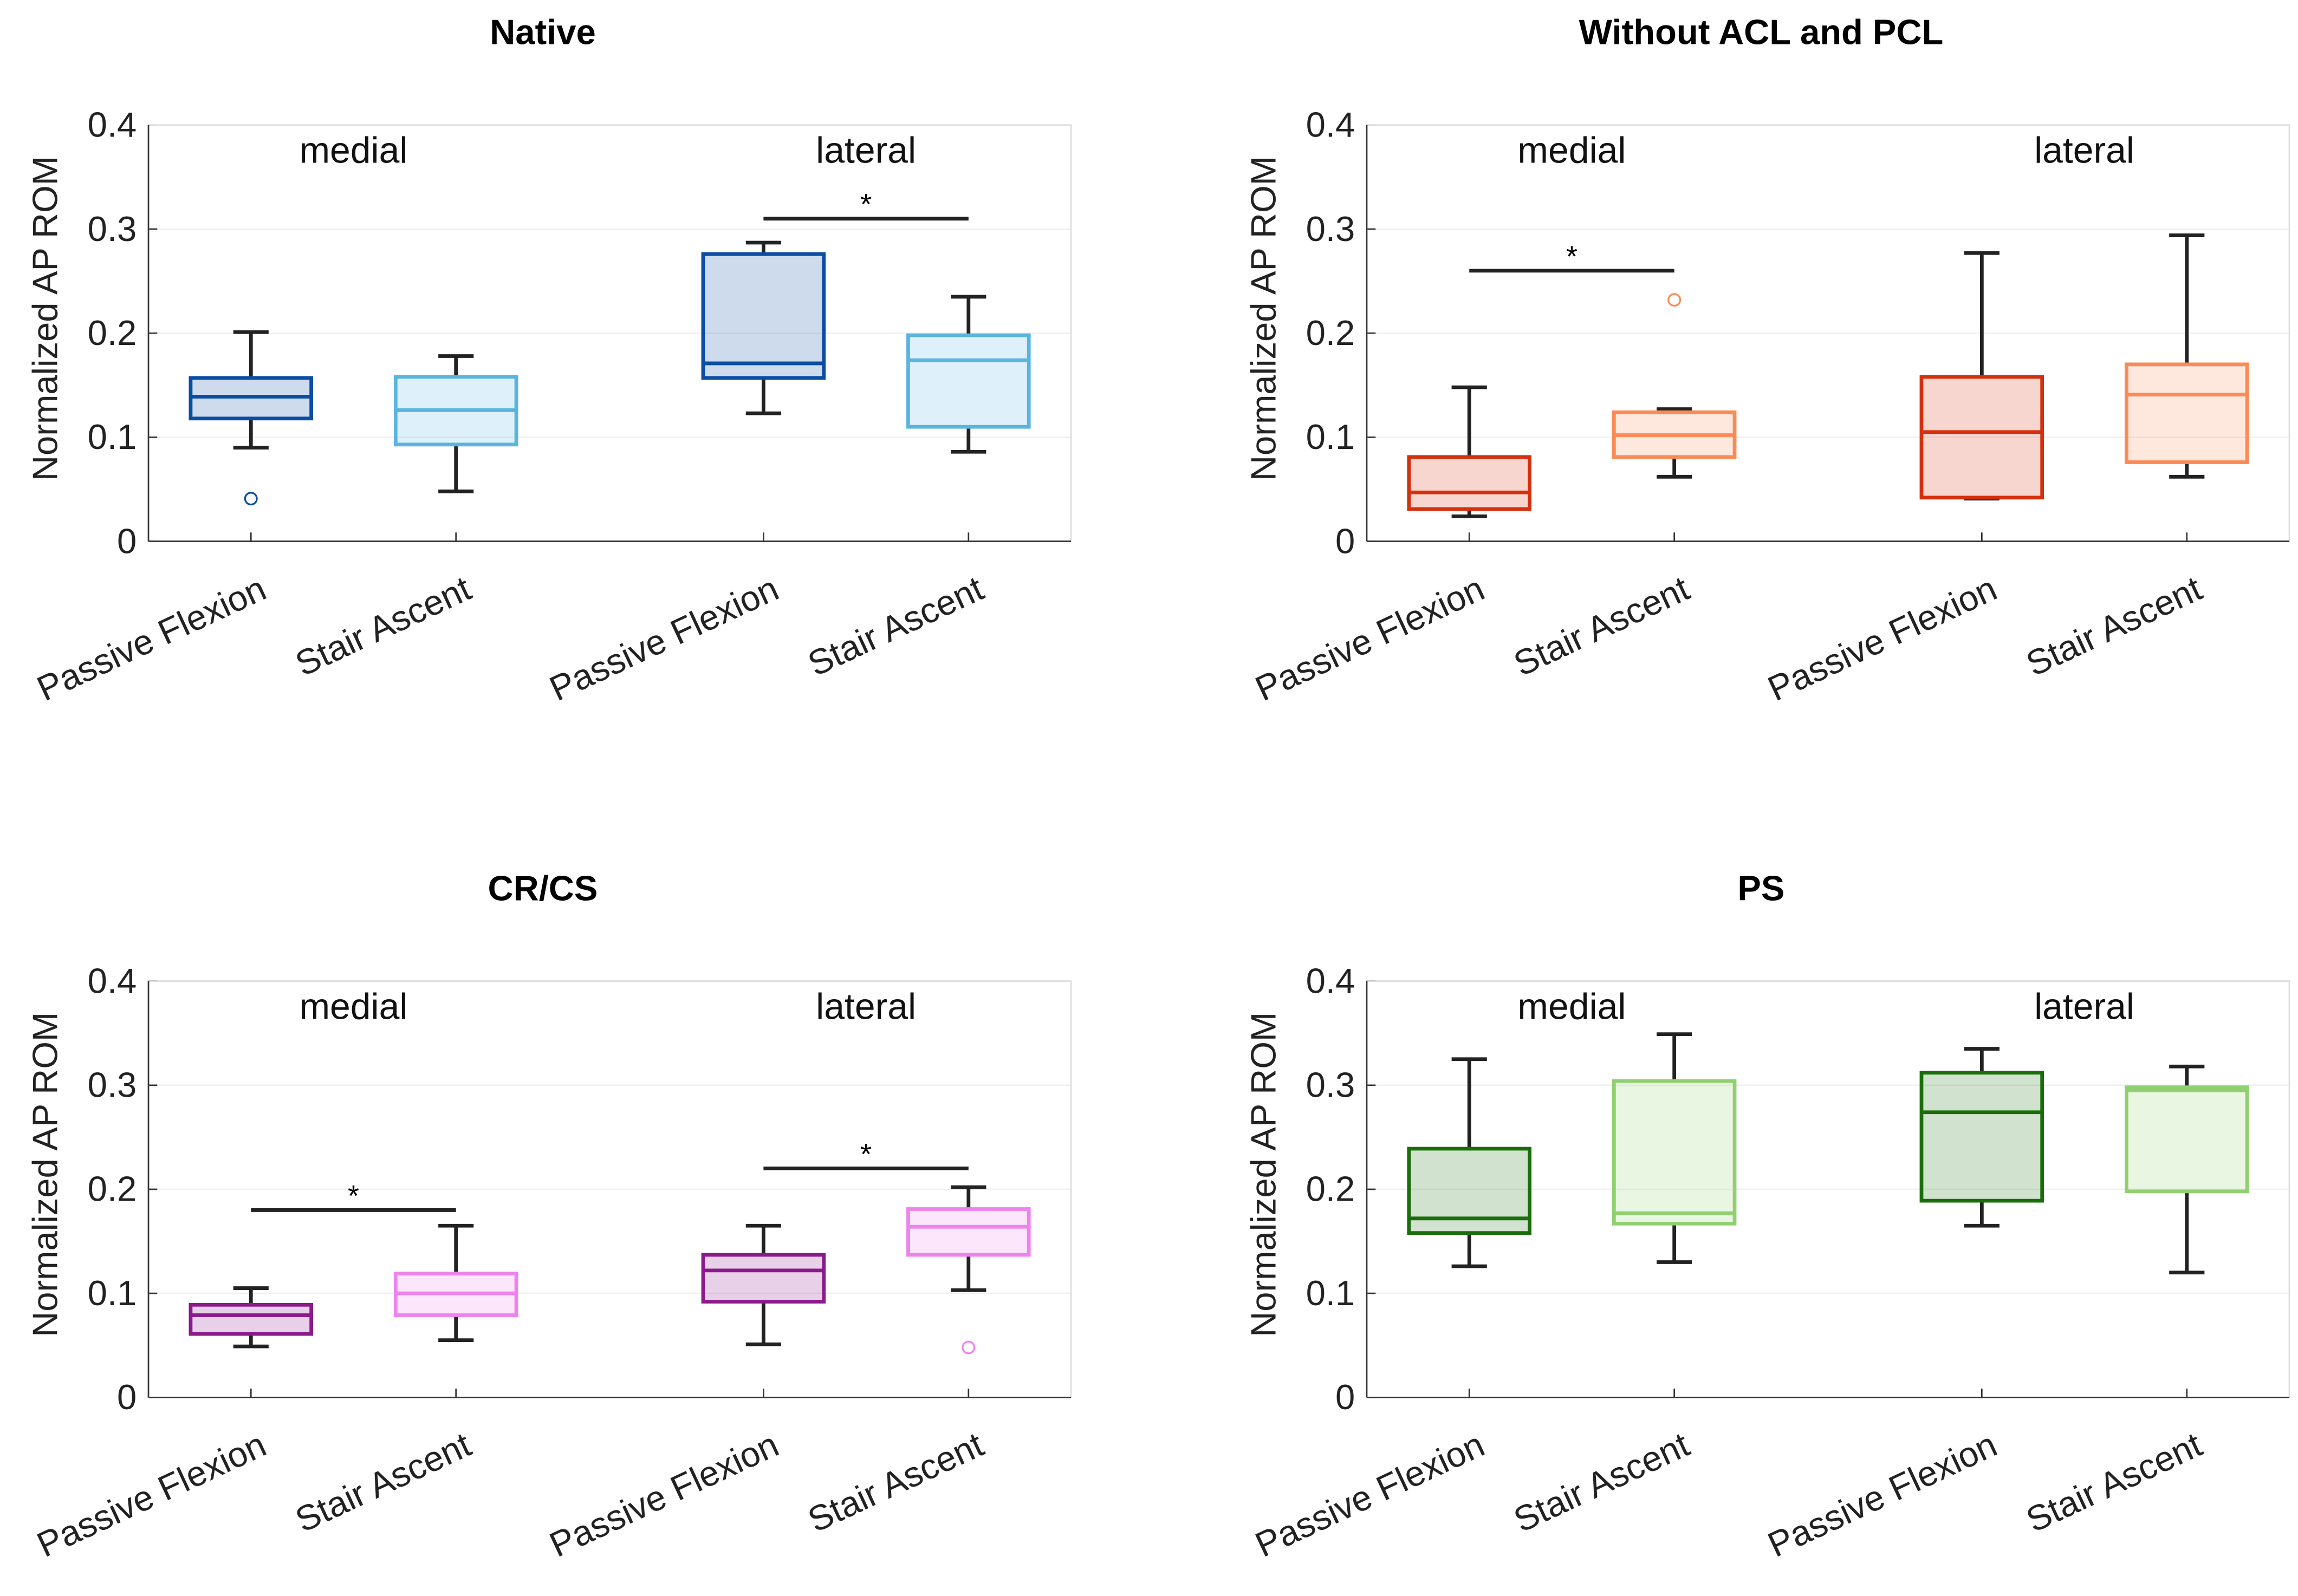 The height and width of the screenshot is (1596, 2298). I want to click on chart-title: Native, so click(543, 32).